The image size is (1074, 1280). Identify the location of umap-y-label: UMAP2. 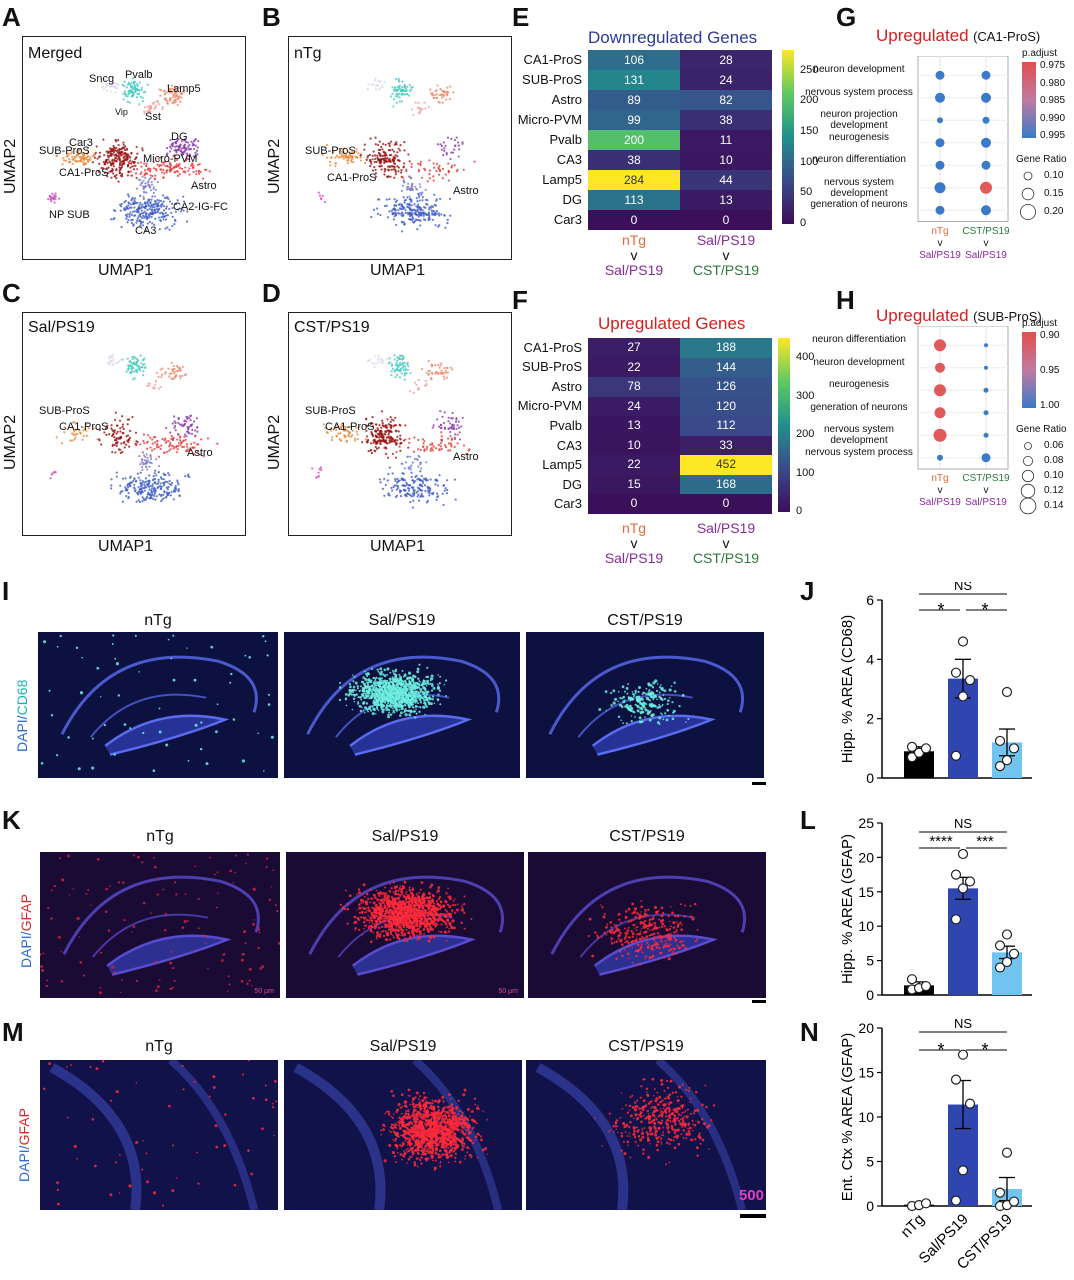
(274, 442).